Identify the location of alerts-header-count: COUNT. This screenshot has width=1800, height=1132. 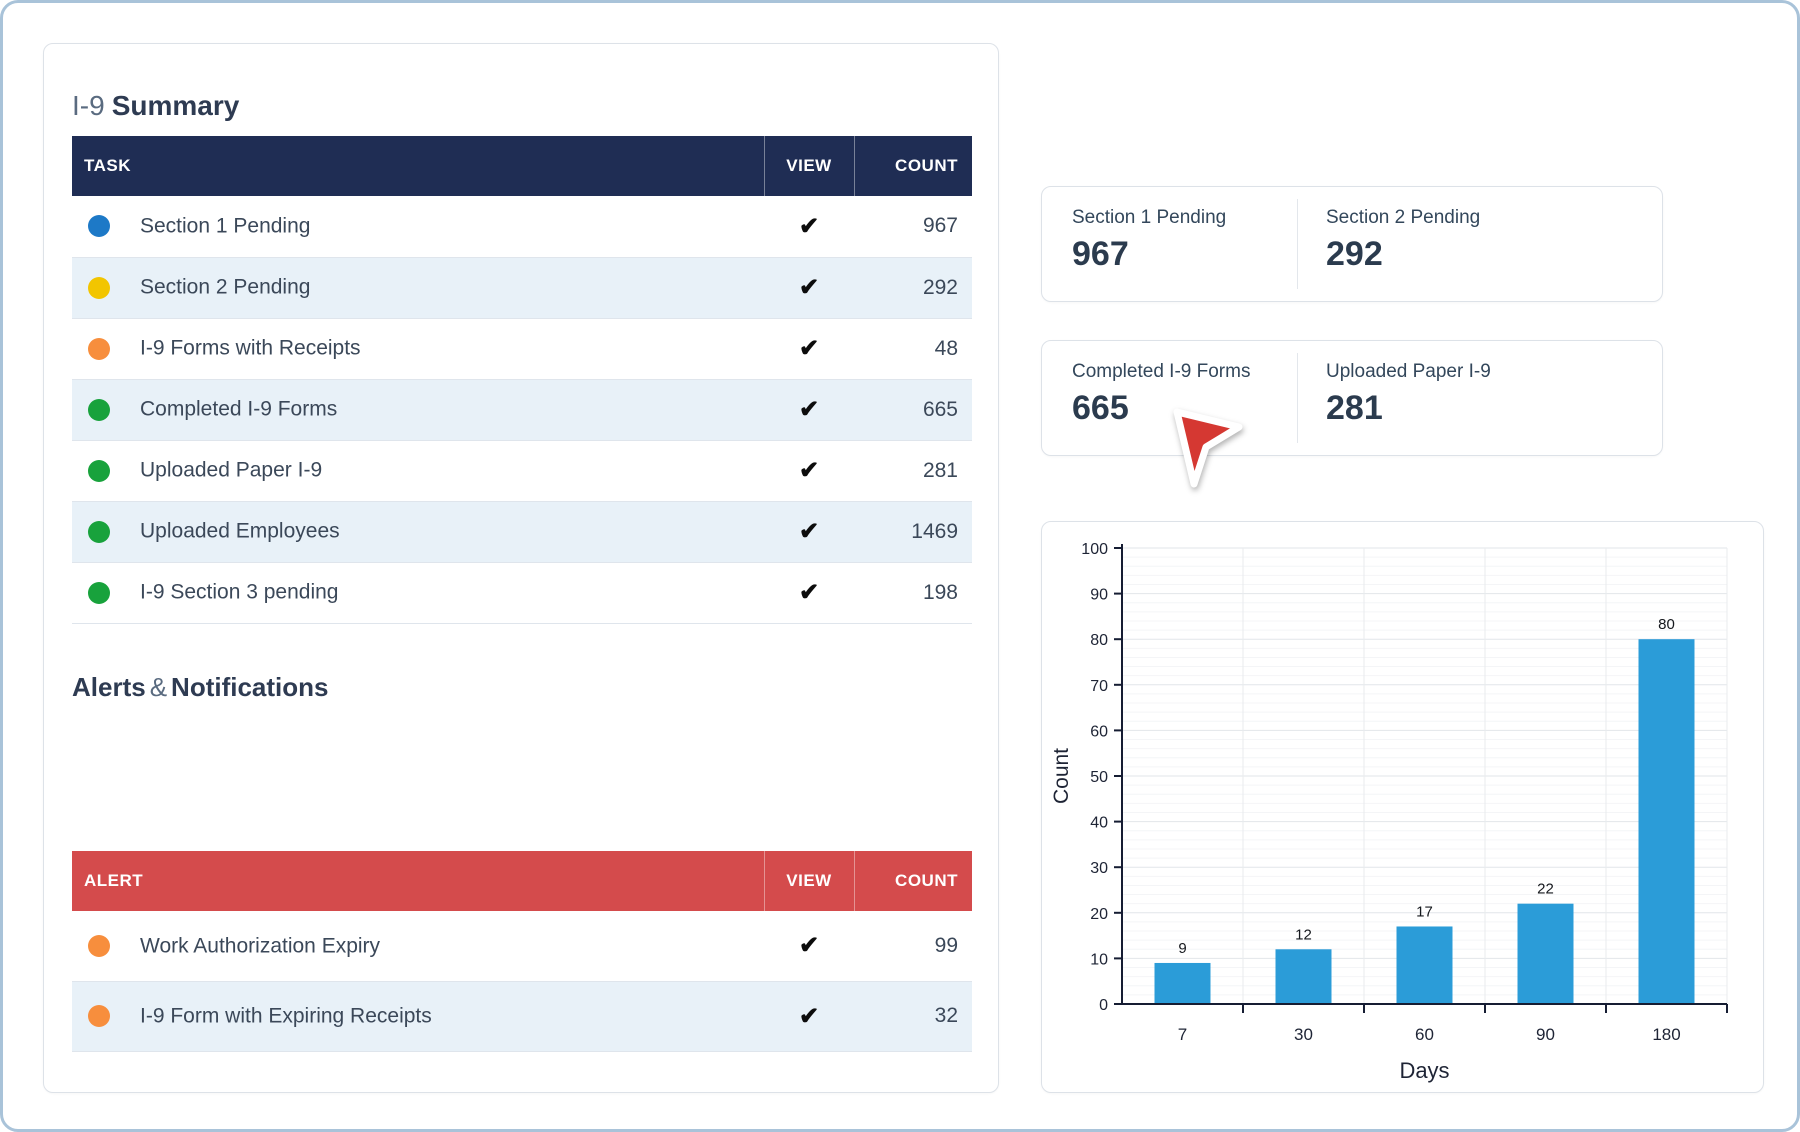
(913, 881).